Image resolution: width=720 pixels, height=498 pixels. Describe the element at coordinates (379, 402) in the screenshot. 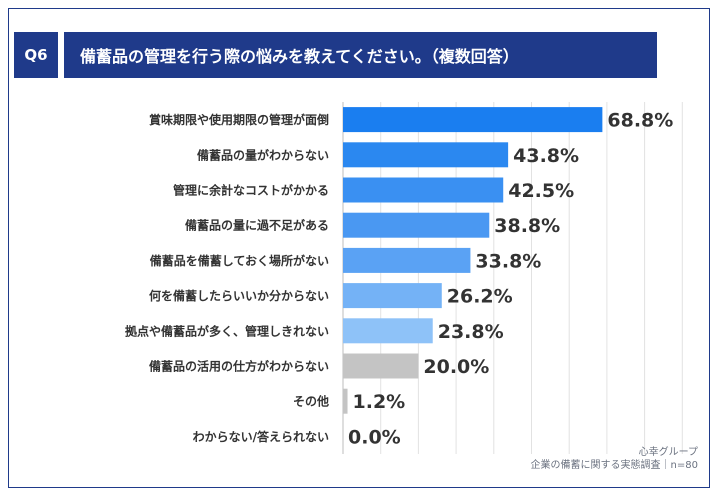

I see `data-label: 1.2%` at that location.